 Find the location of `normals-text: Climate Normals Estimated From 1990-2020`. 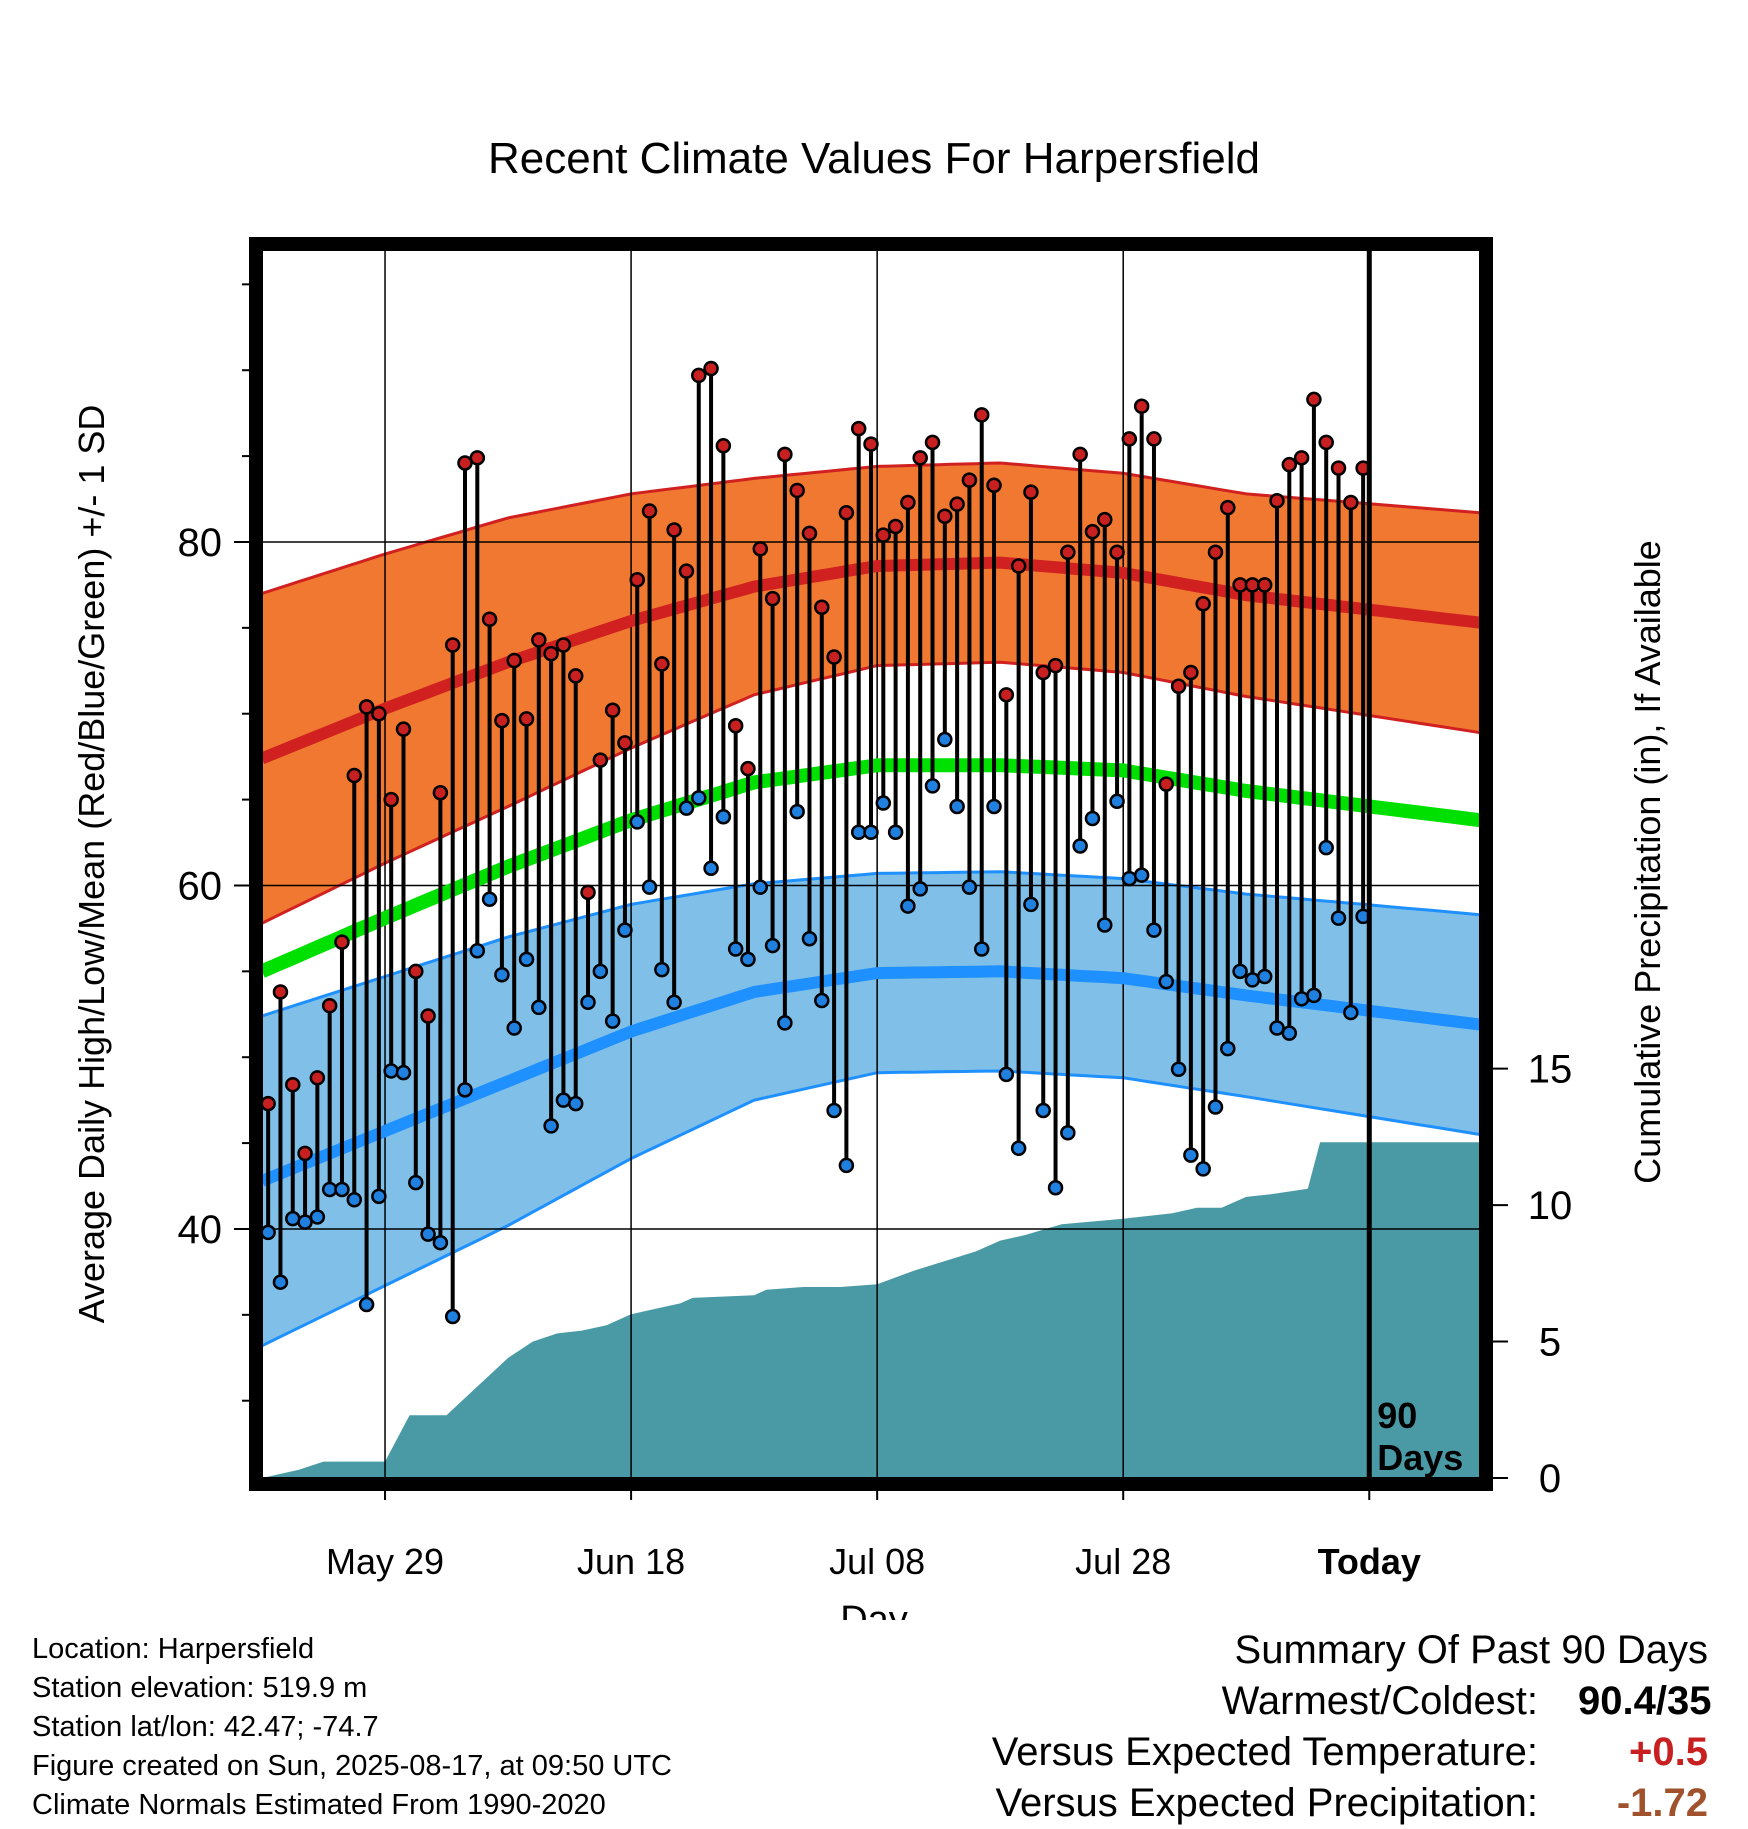

normals-text: Climate Normals Estimated From 1990-2020 is located at coordinates (319, 1805).